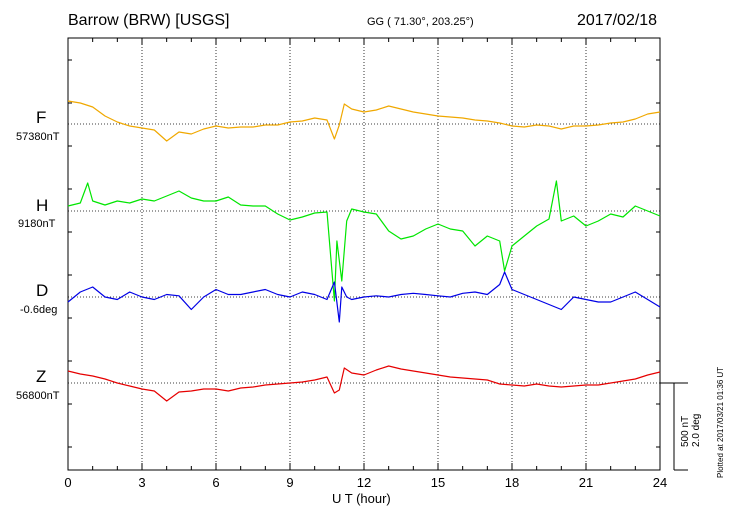 Image resolution: width=730 pixels, height=520 pixels. What do you see at coordinates (512, 482) in the screenshot?
I see `x-tick-label: 18` at bounding box center [512, 482].